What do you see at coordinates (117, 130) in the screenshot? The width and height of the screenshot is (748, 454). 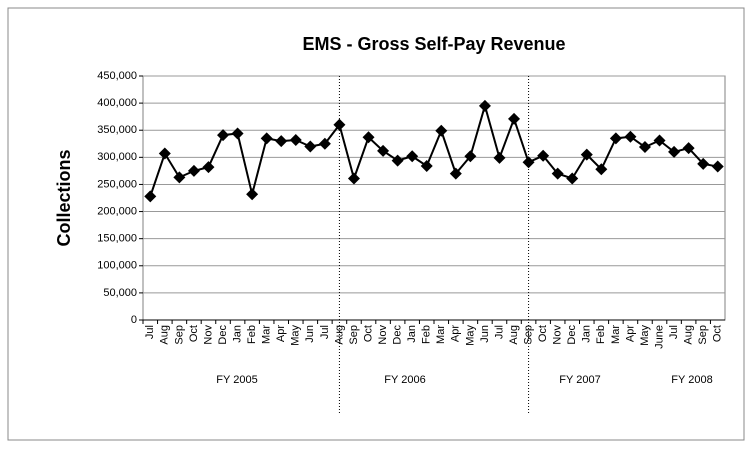 I see `y-tick-label: 350,000` at bounding box center [117, 130].